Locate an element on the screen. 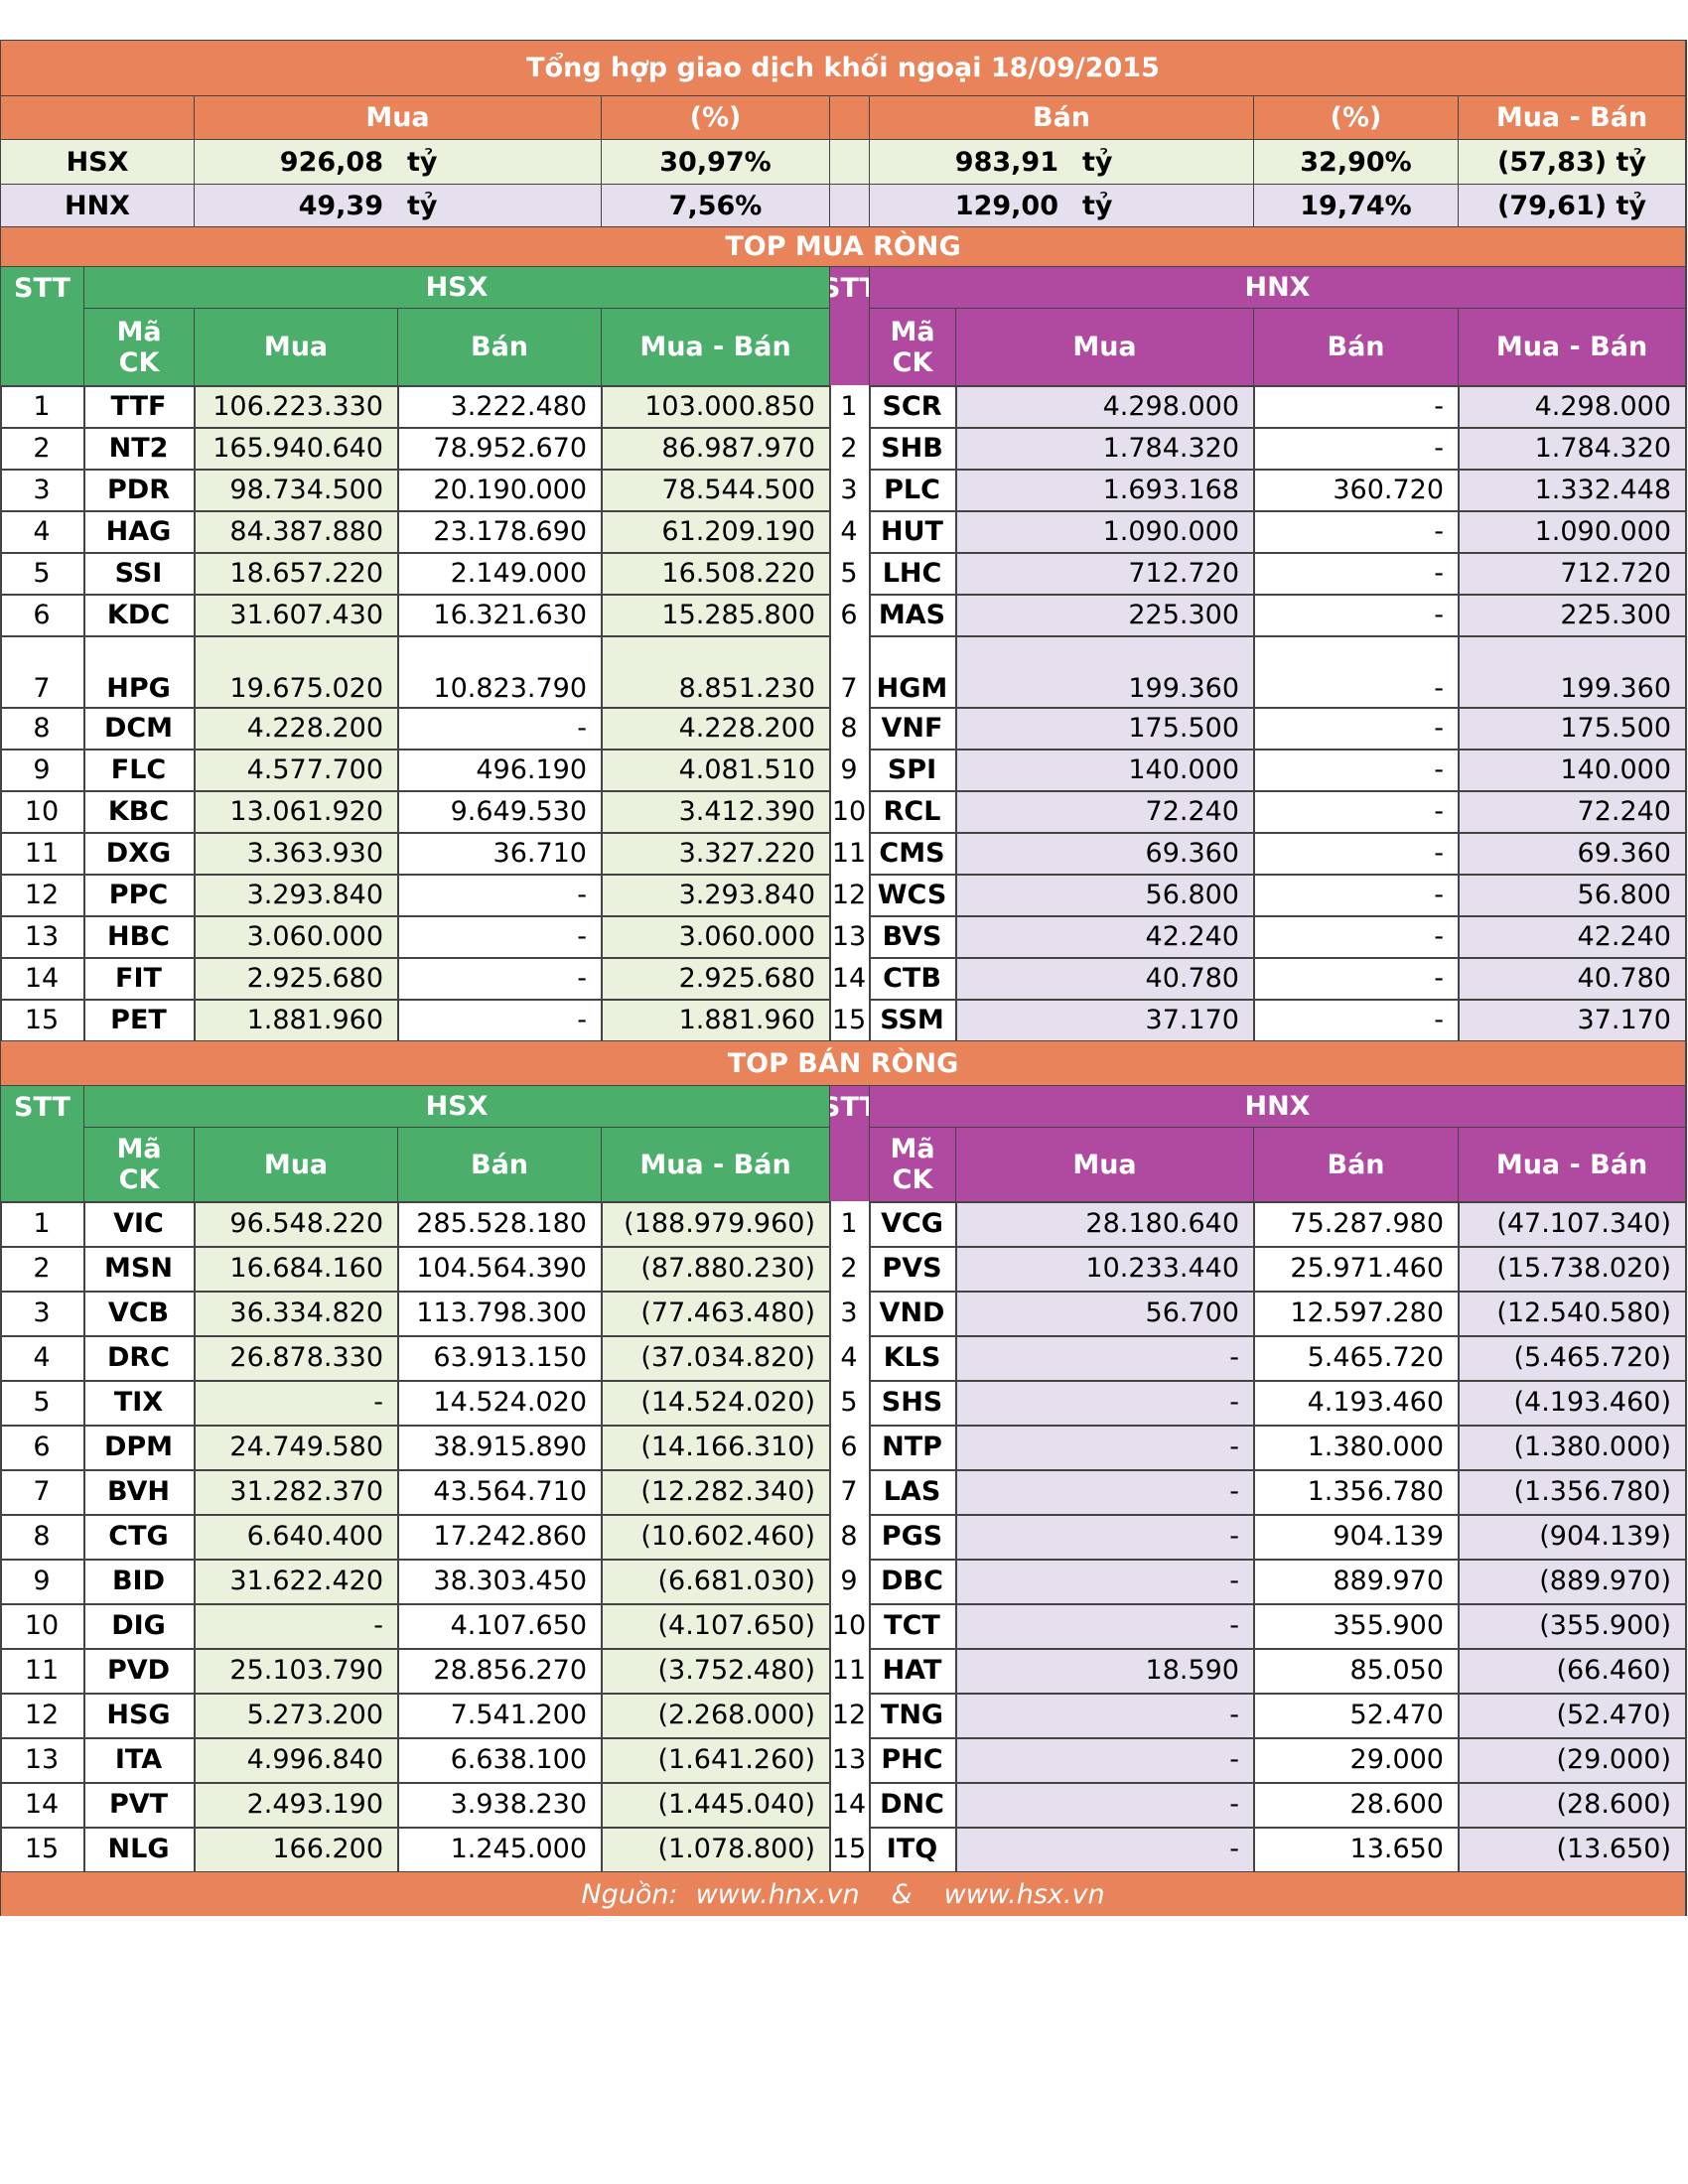 Image resolution: width=1688 pixels, height=2184 pixels. row-sell-value: 1.245.000 is located at coordinates (518, 1849).